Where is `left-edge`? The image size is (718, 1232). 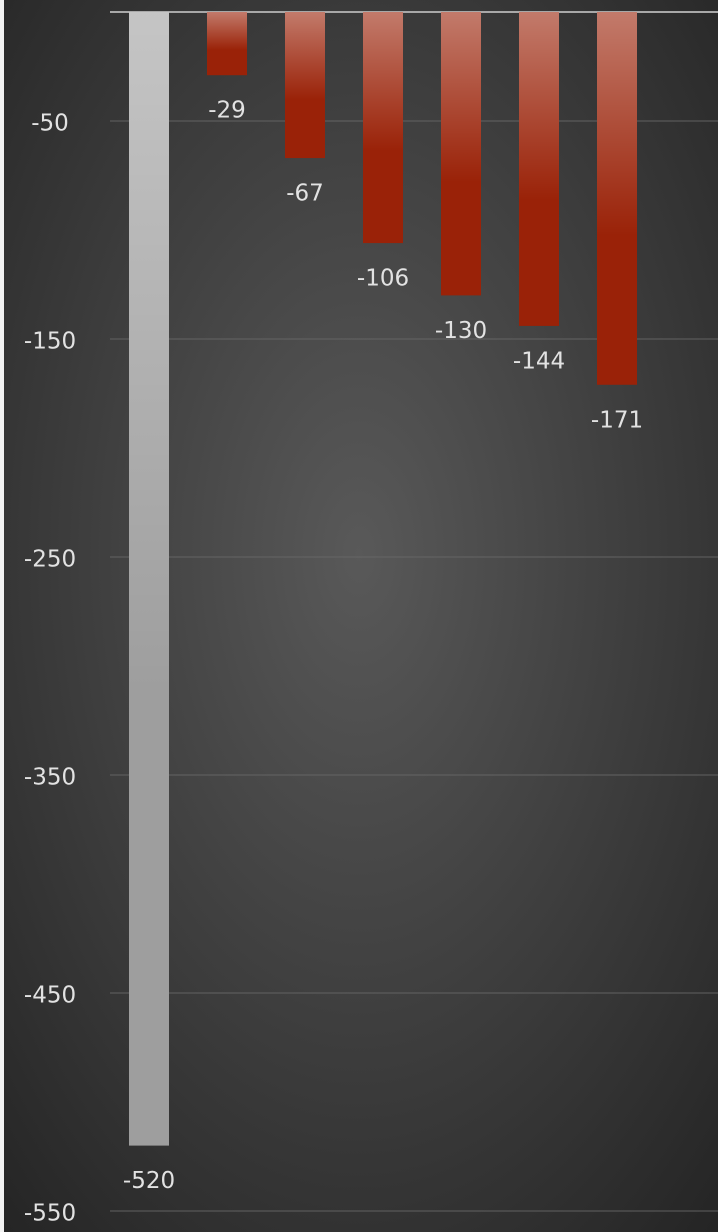
left-edge is located at coordinates (2, 616).